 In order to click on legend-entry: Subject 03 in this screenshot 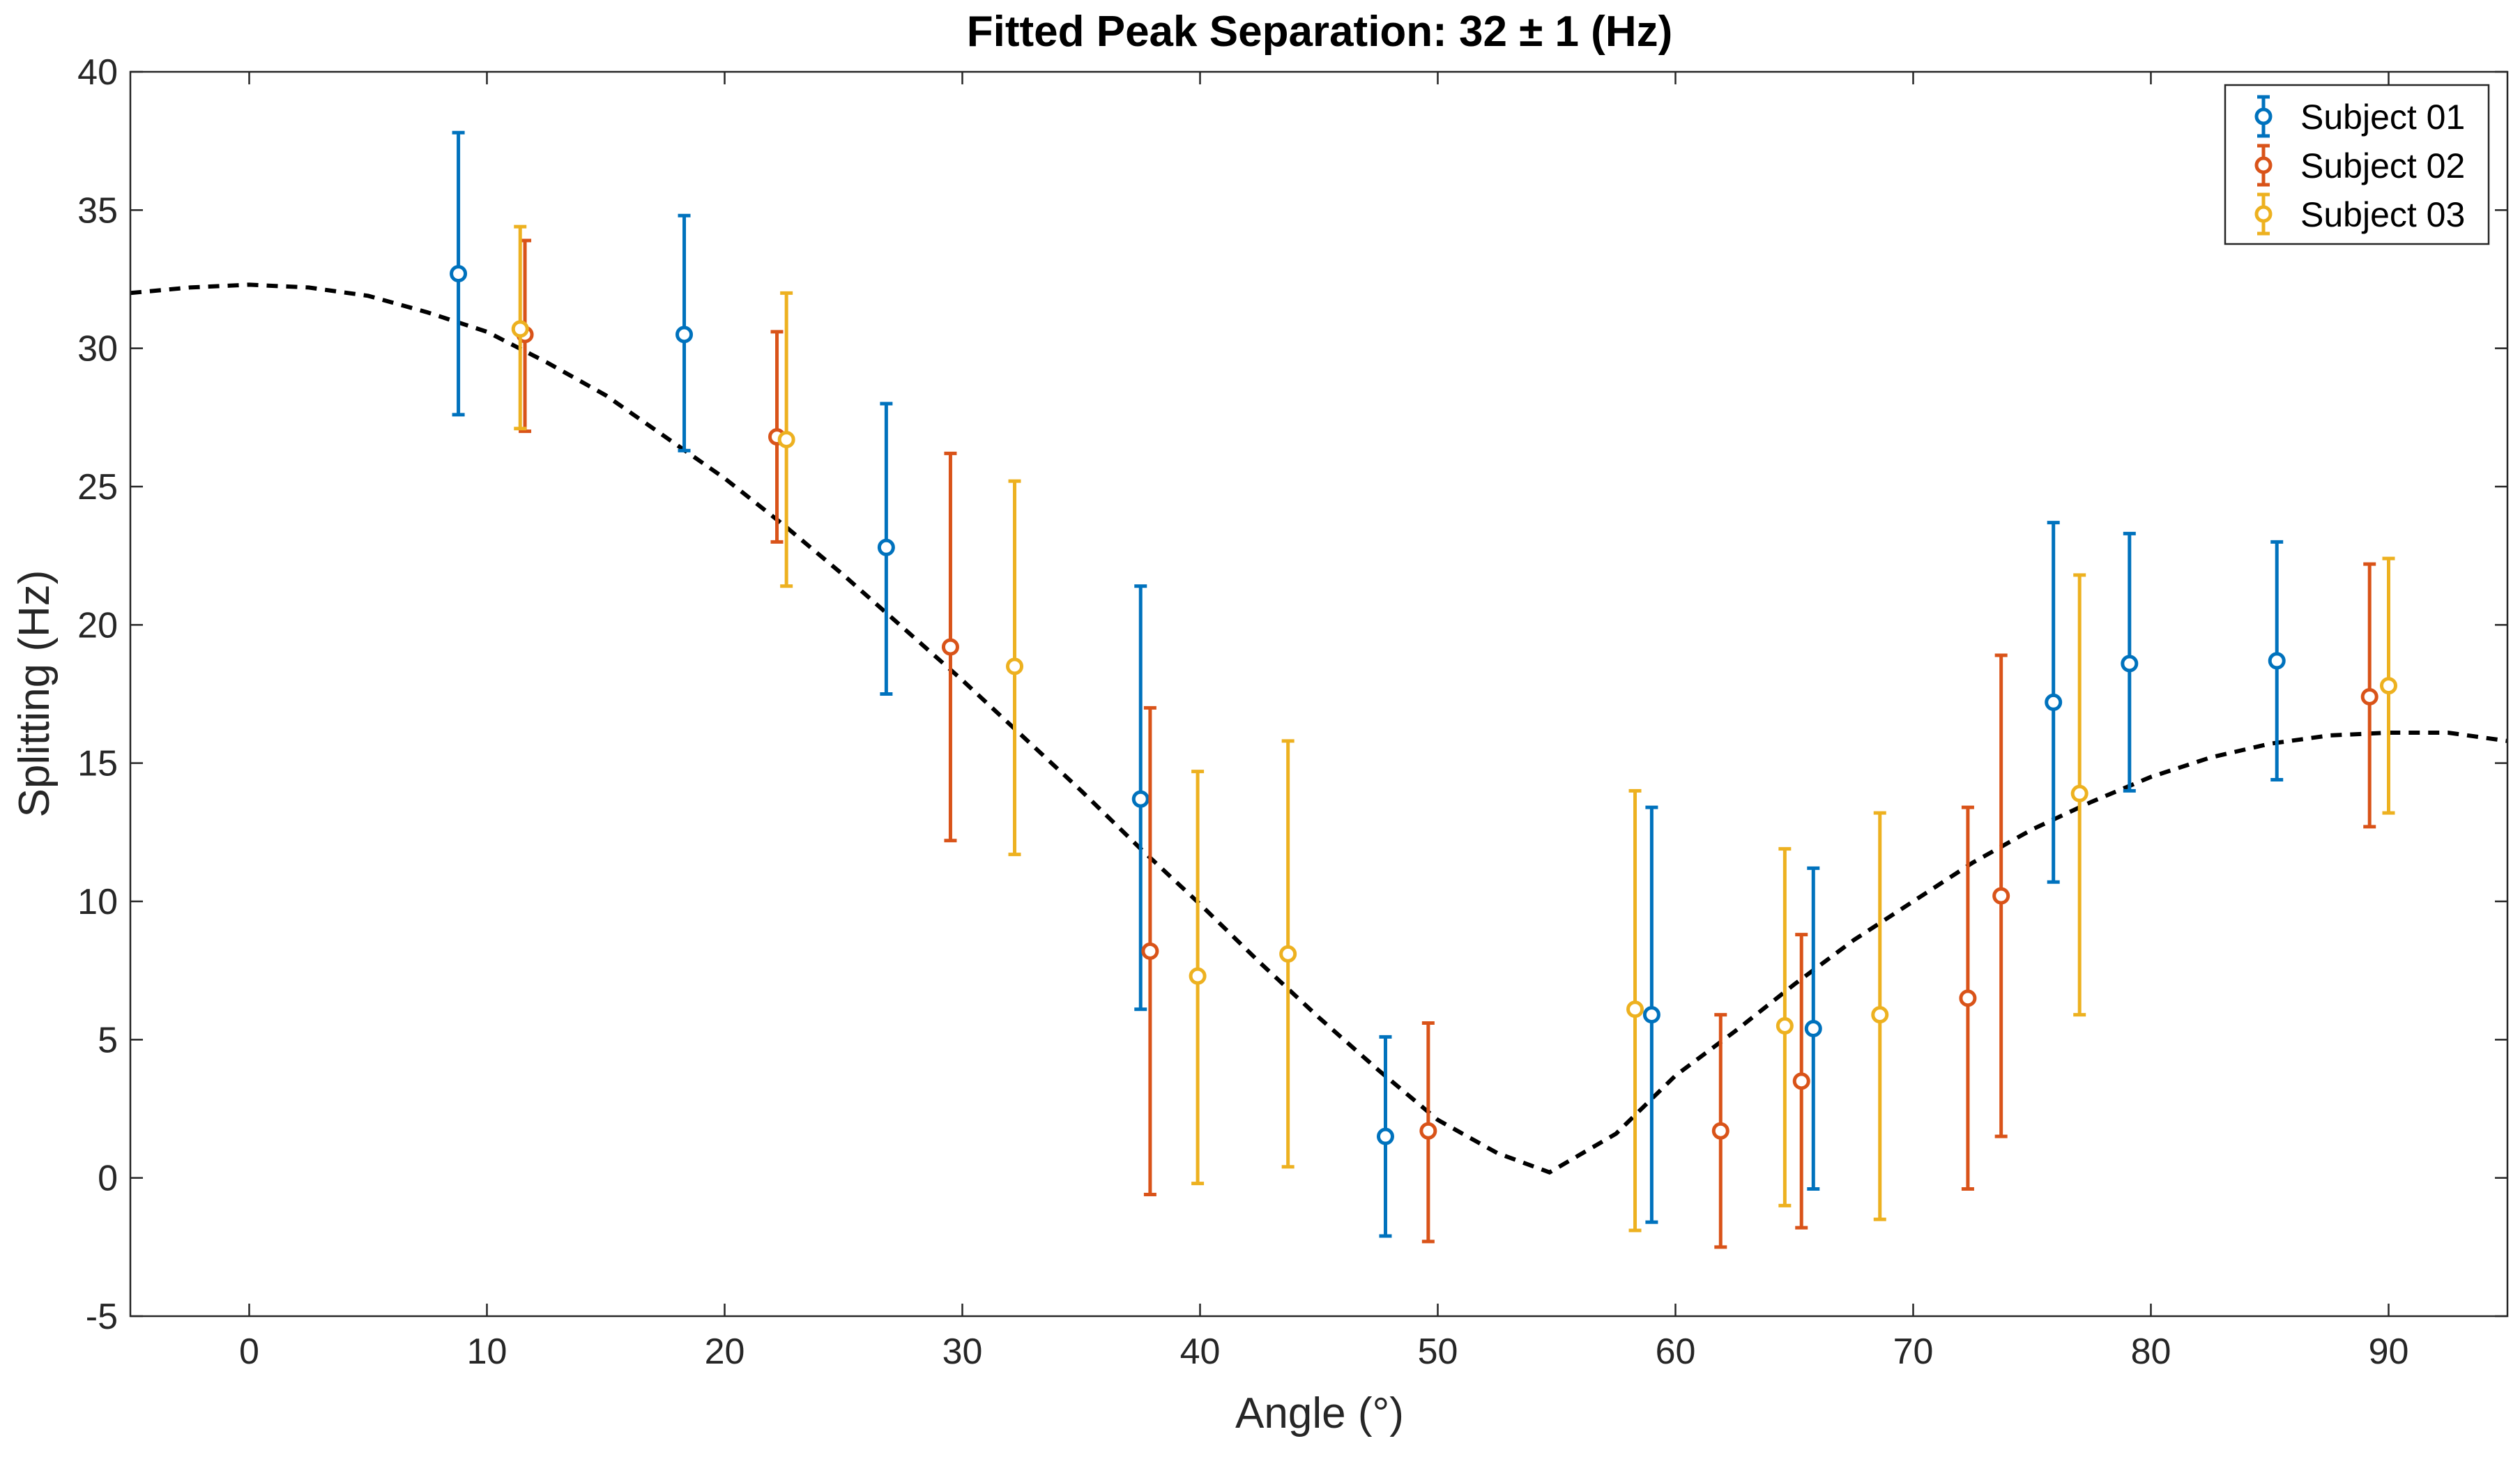, I will do `click(2359, 214)`.